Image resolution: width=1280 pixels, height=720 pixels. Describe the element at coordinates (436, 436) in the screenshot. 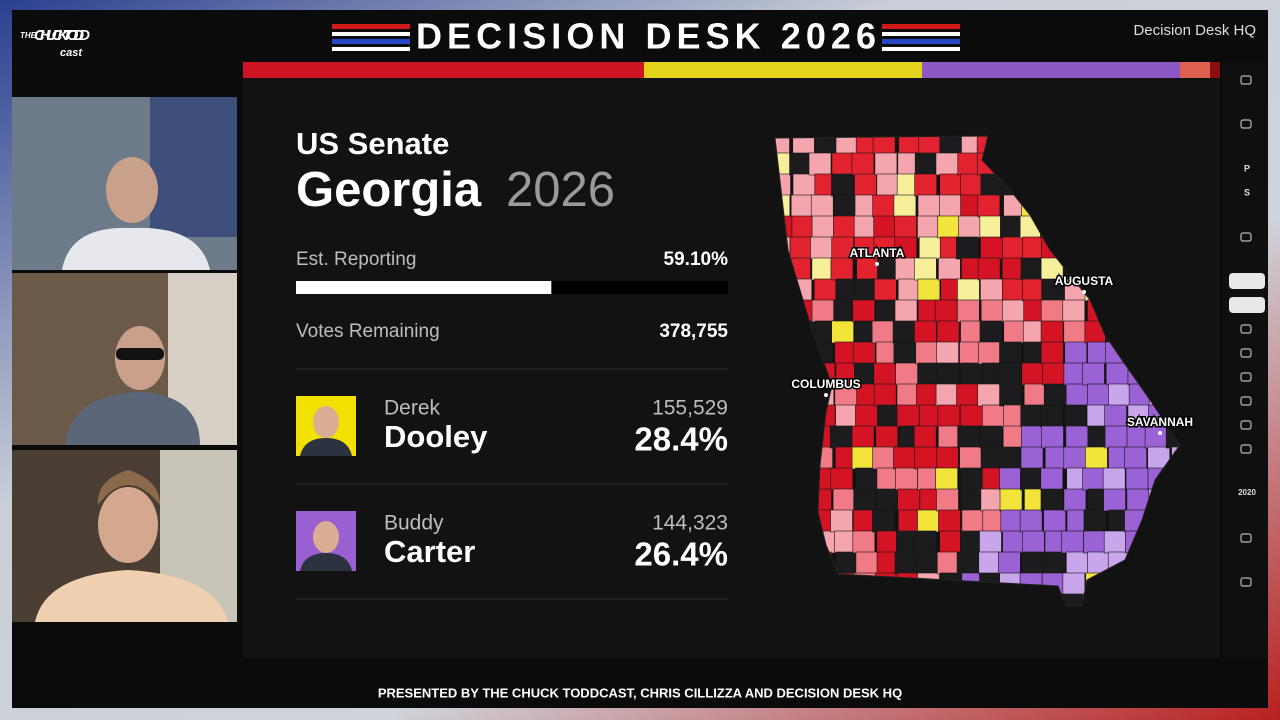

I see `candidate-last: Dooley` at that location.